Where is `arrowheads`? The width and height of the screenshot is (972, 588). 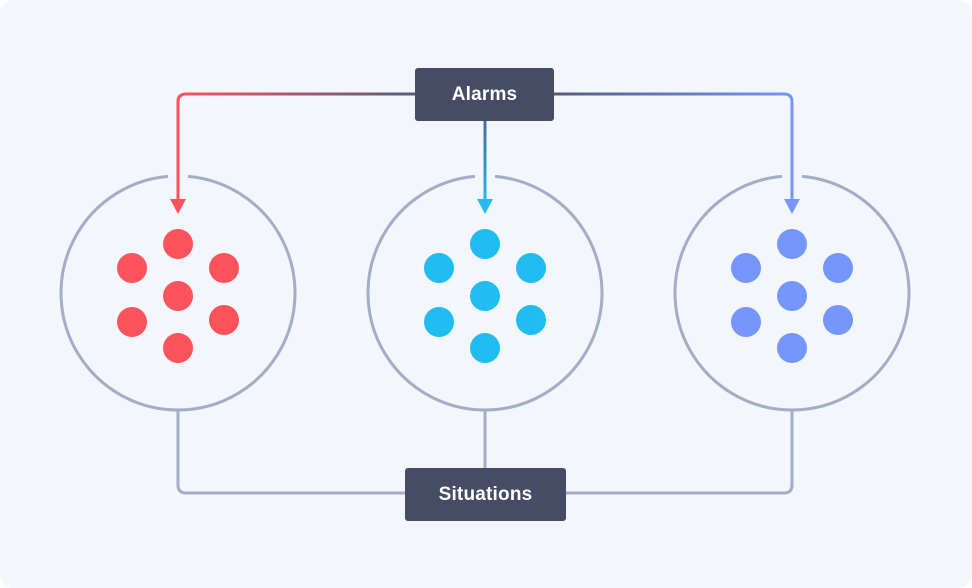
arrowheads is located at coordinates (485, 206).